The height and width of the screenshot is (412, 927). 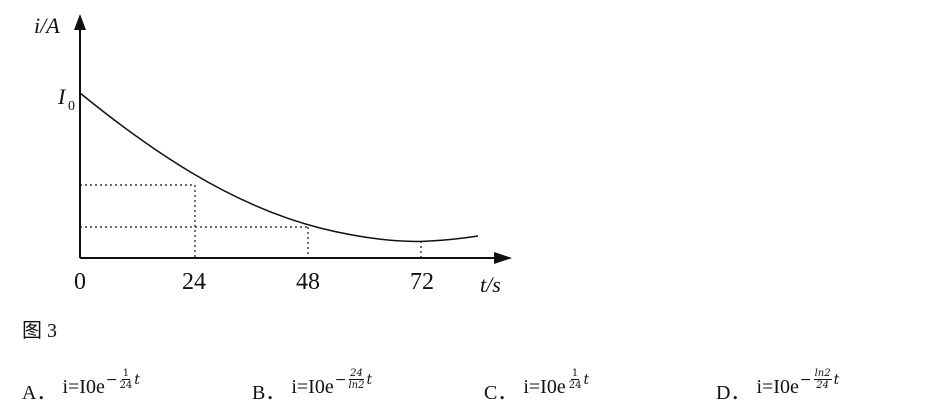 I want to click on y-axis-label: i/A, so click(x=47, y=25).